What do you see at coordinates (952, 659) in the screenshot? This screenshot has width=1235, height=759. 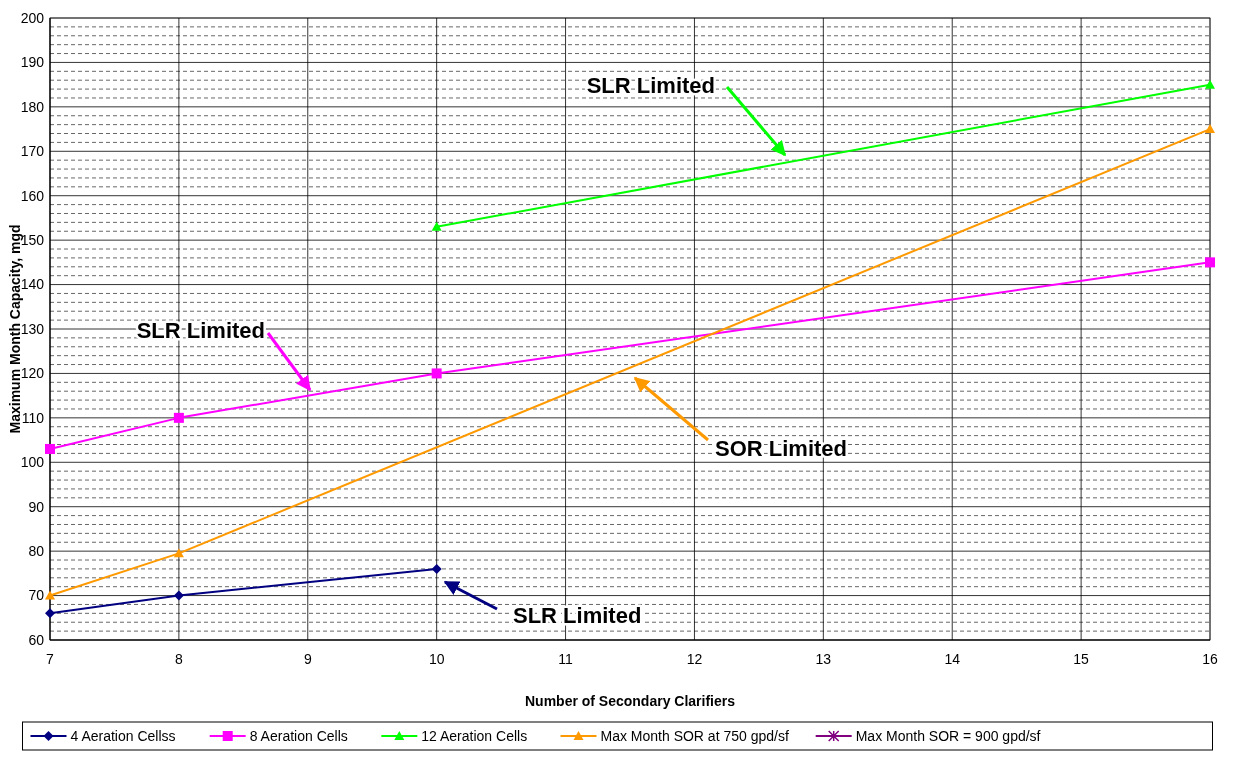 I see `x-tick-label: 14` at bounding box center [952, 659].